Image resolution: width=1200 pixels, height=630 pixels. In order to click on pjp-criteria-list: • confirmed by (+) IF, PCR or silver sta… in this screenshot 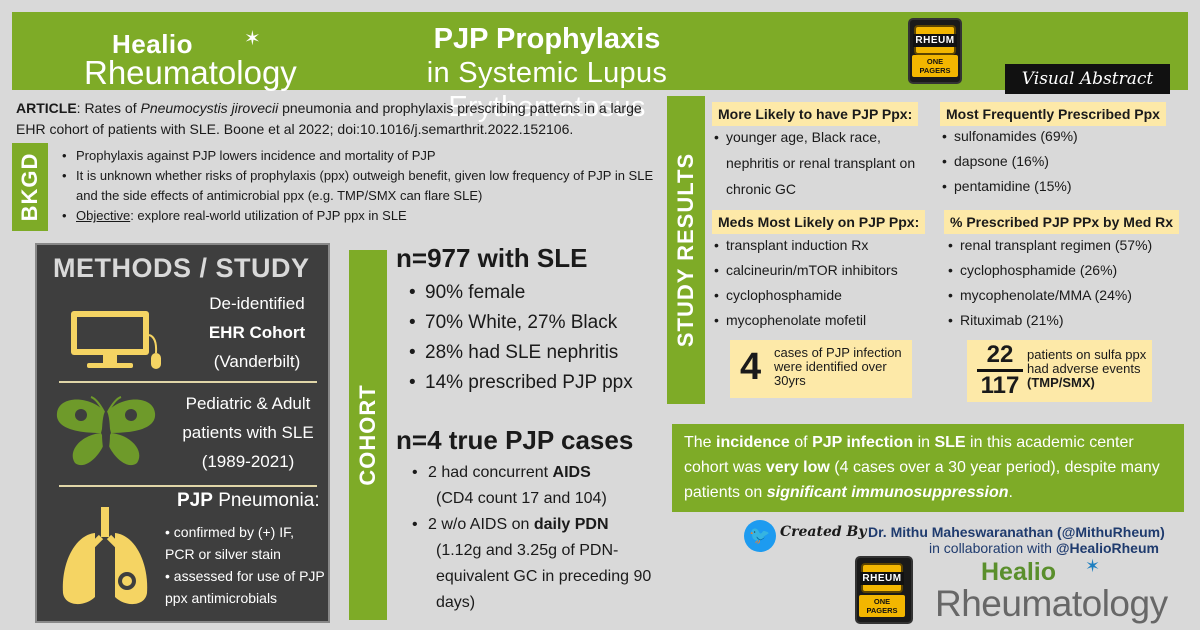, I will do `click(245, 565)`.